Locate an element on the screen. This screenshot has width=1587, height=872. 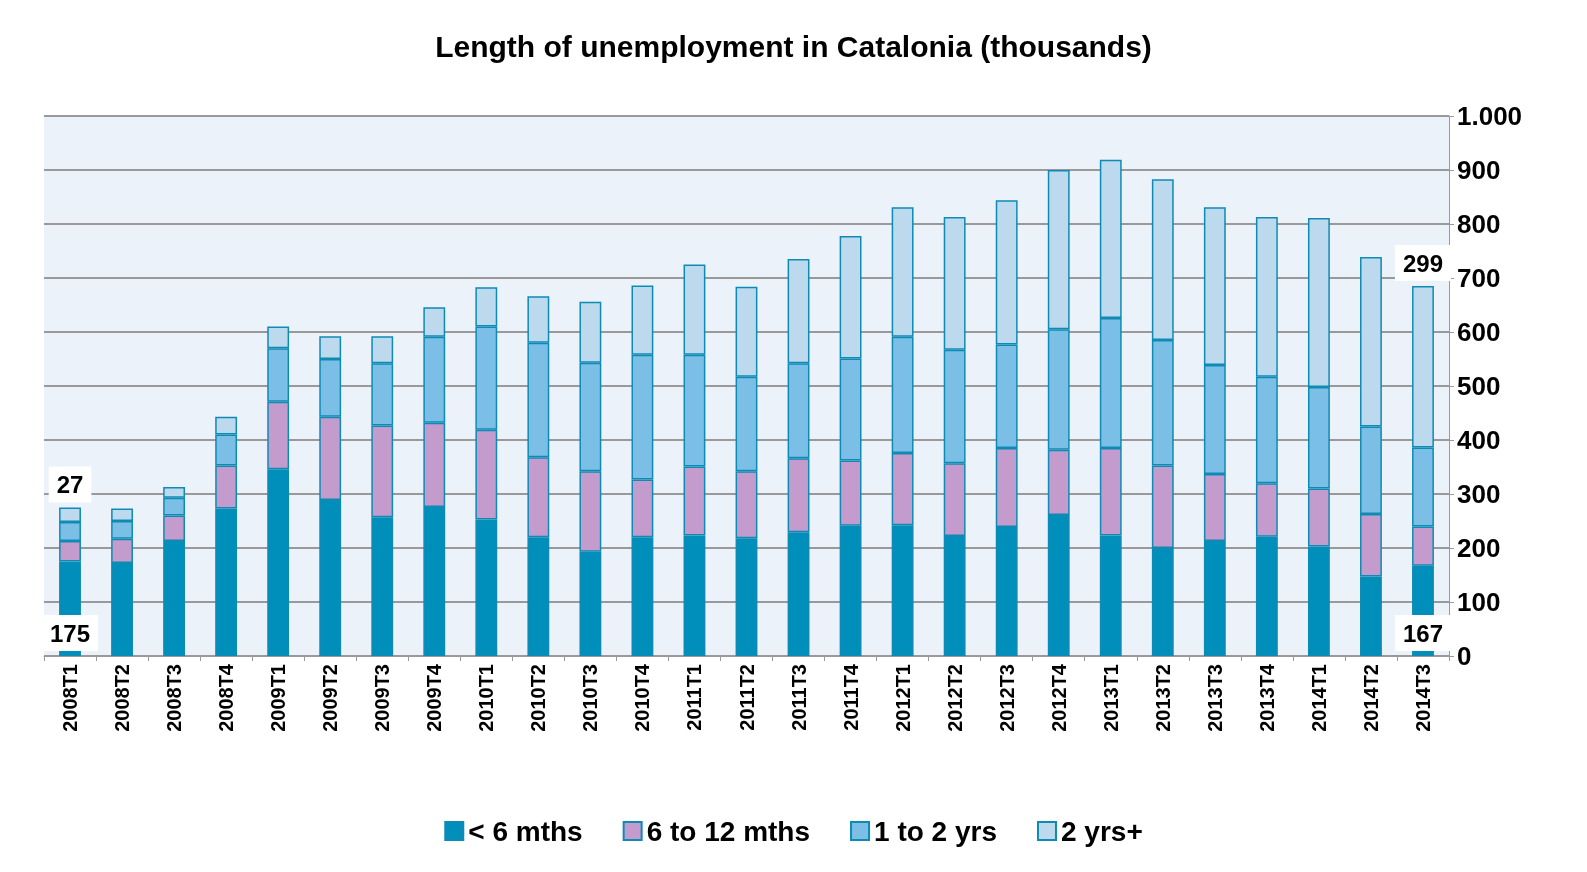
x-tick-label: 2010T3 is located at coordinates (590, 698).